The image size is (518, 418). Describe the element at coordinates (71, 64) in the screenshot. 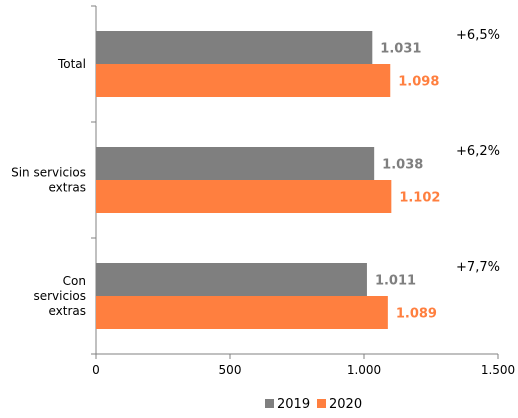

I see `category-label: Total` at that location.